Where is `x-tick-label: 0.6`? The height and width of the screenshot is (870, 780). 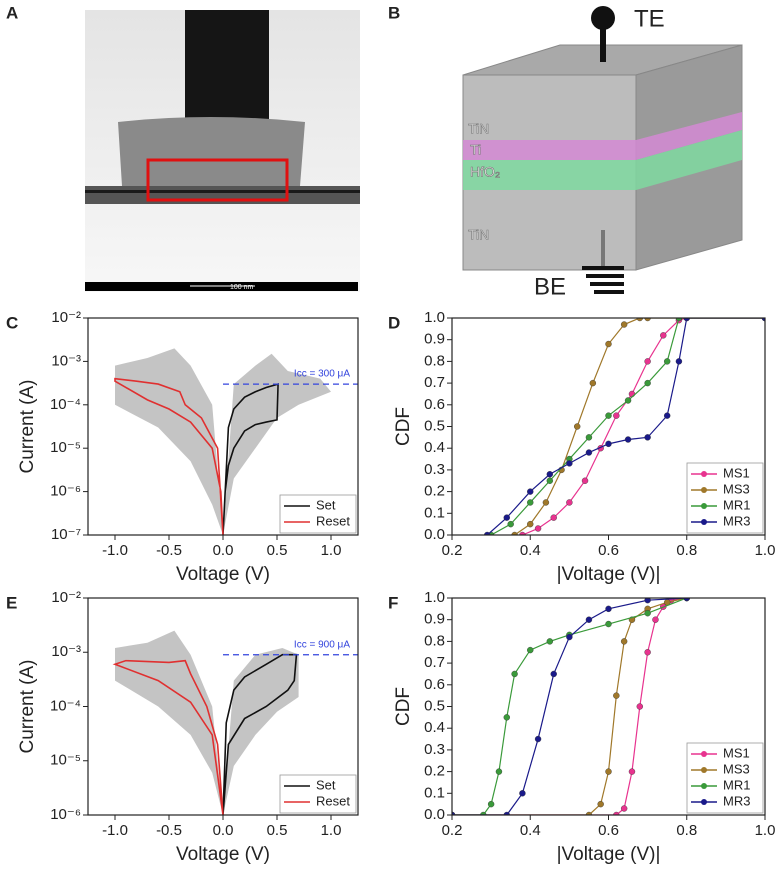 x-tick-label: 0.6 is located at coordinates (608, 830).